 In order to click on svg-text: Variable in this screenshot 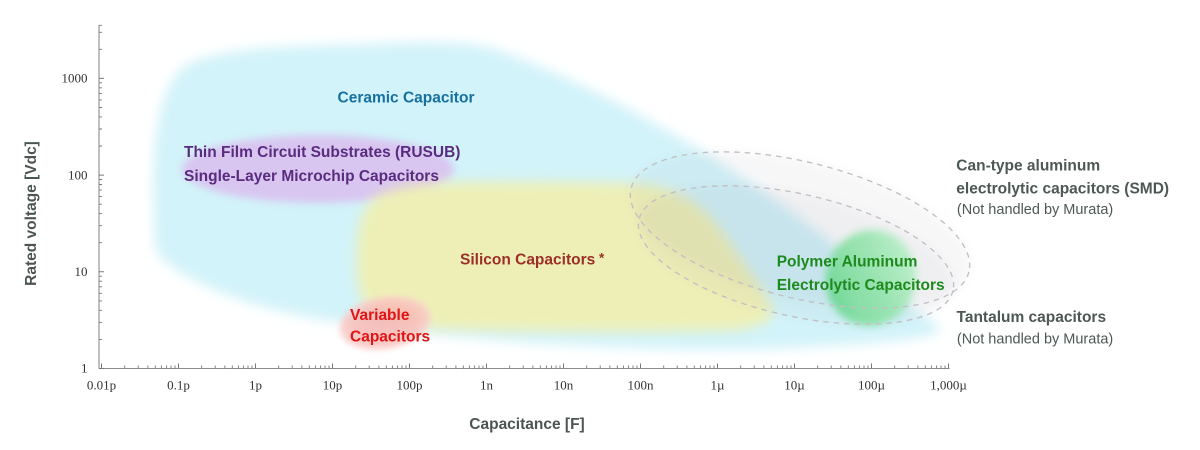, I will do `click(380, 315)`.